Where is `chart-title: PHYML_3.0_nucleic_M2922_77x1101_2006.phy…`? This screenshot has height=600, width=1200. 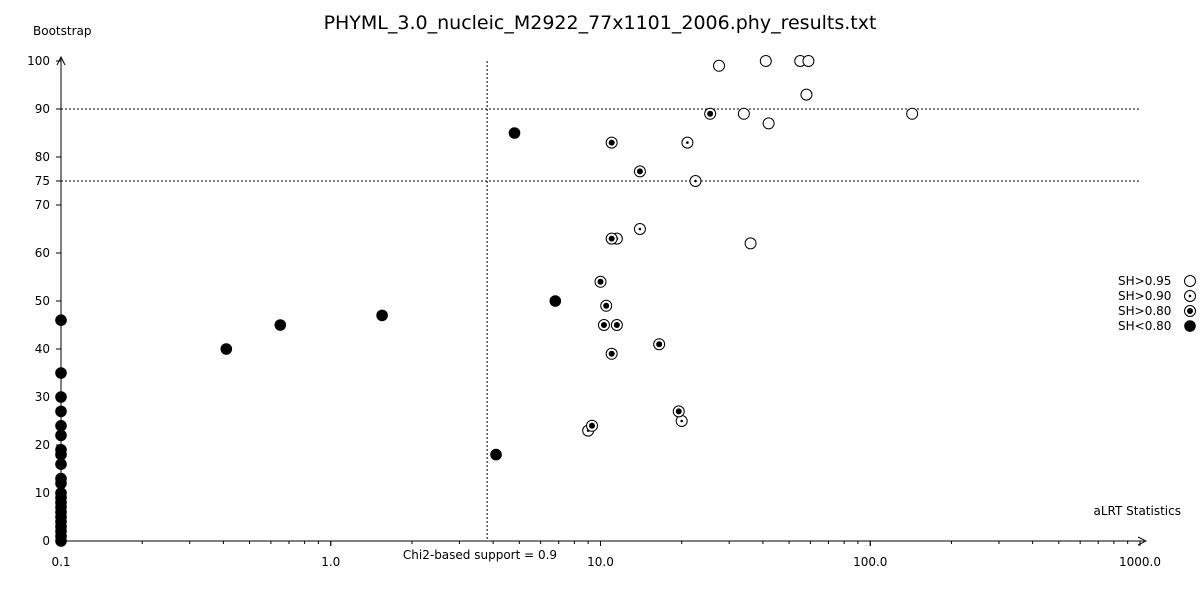 chart-title: PHYML_3.0_nucleic_M2922_77x1101_2006.phy… is located at coordinates (600, 23).